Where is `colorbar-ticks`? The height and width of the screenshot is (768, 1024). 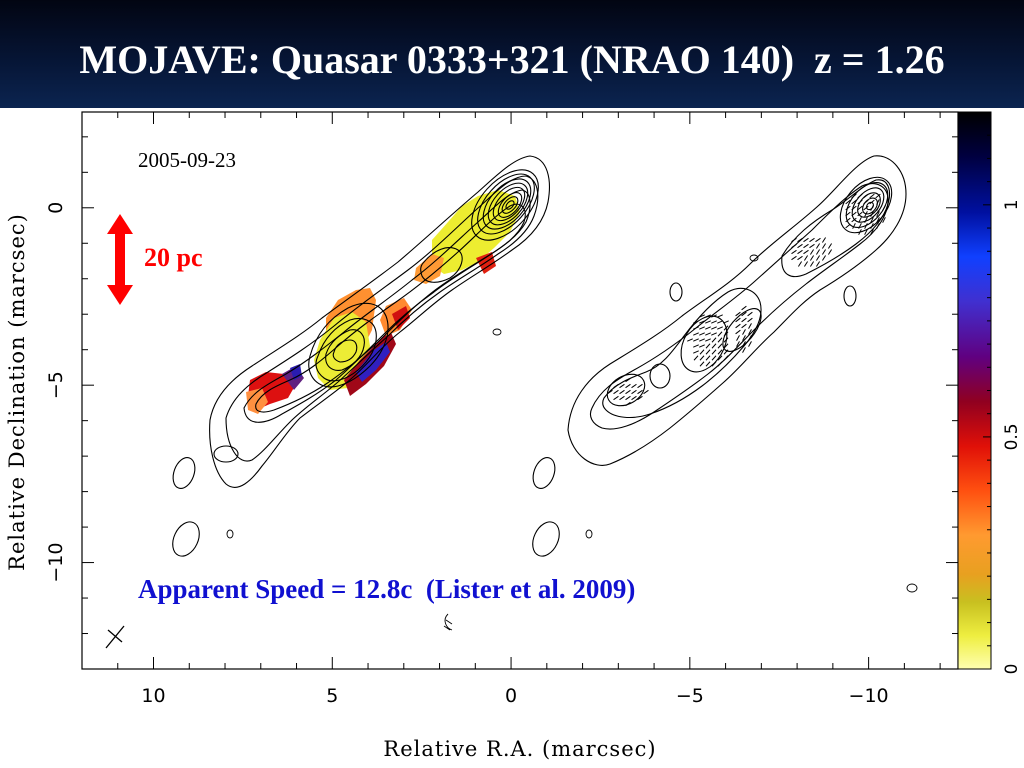 colorbar-ticks is located at coordinates (987, 390).